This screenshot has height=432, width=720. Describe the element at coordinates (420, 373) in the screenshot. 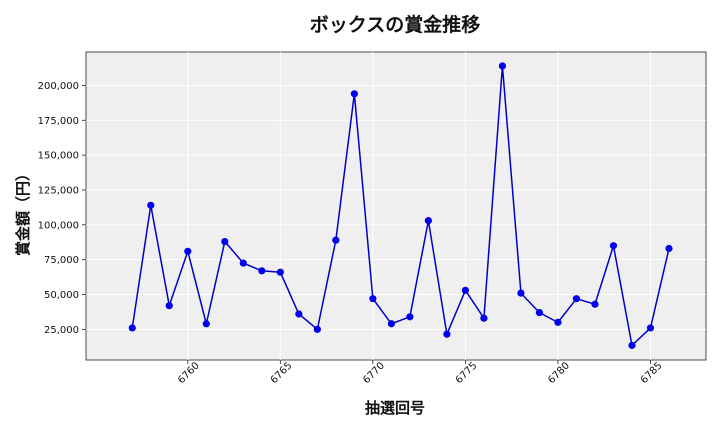

I see `x-axis: 6760 6765 6770 6775 6780 6785` at that location.